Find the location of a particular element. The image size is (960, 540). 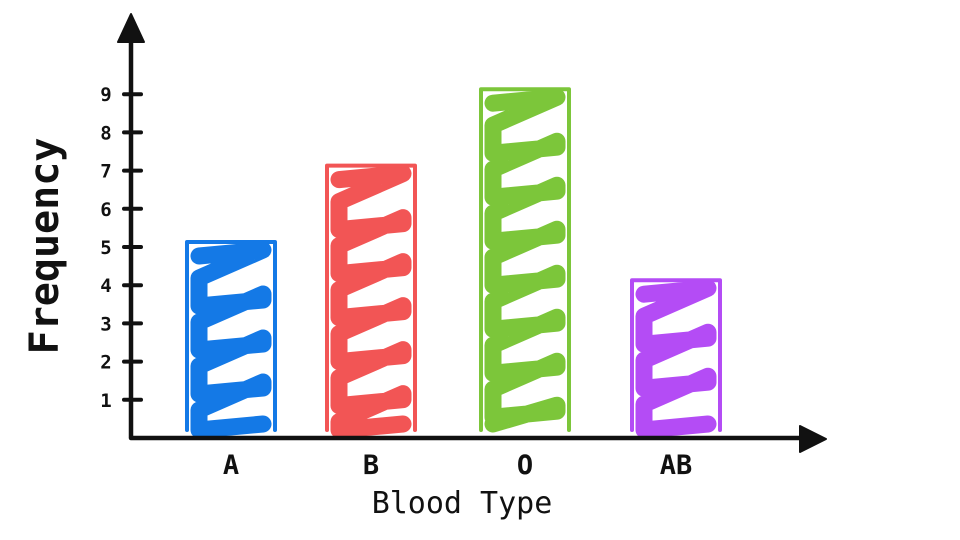

x-tick-label-ab: AB is located at coordinates (676, 465).